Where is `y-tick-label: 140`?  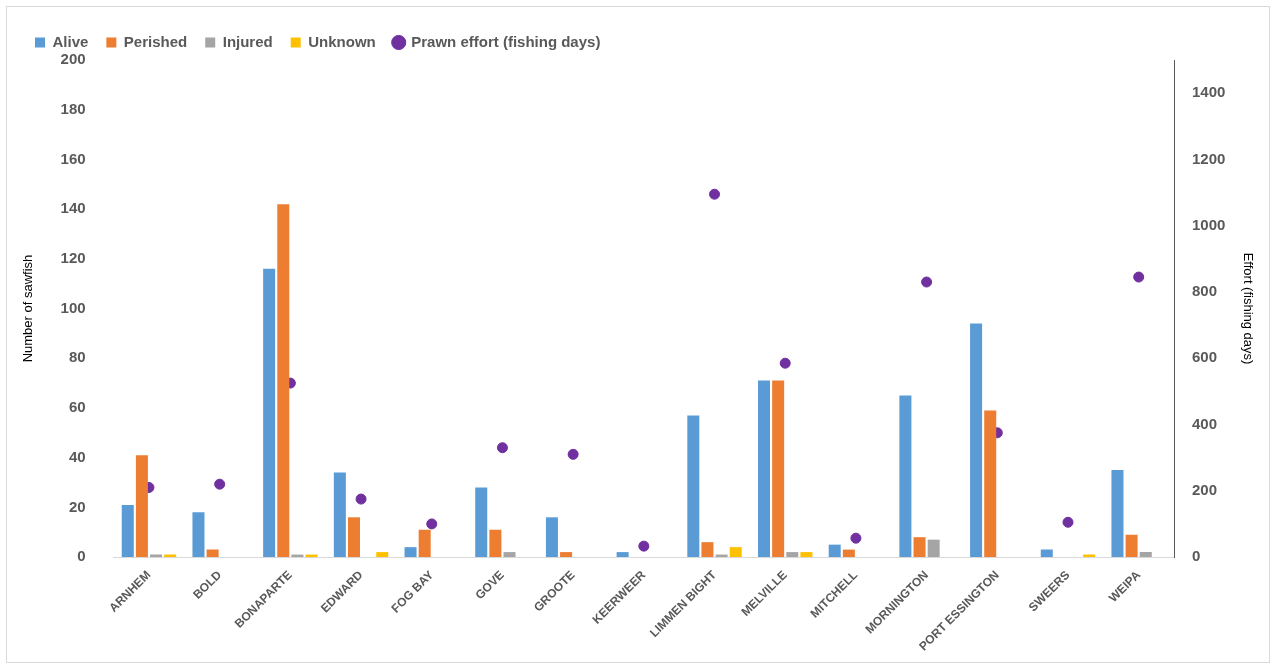
y-tick-label: 140 is located at coordinates (73, 208).